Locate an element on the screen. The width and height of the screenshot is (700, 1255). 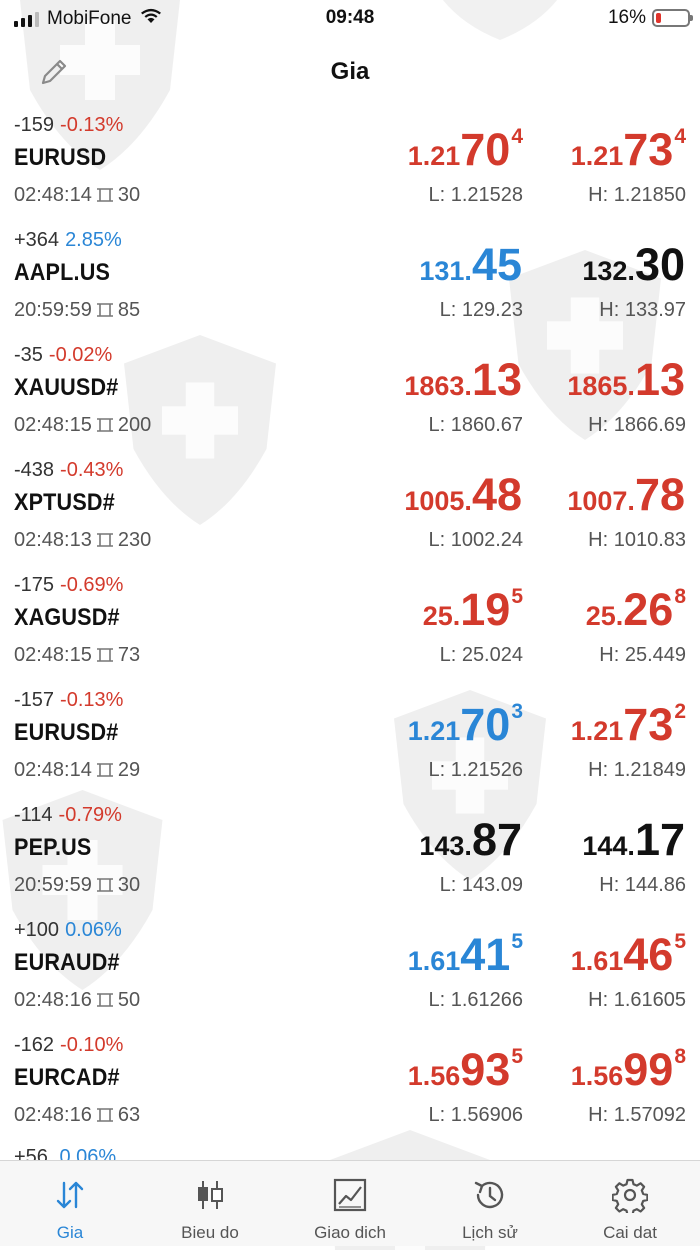
symbol-name: XAUUSD# is located at coordinates (66, 387).